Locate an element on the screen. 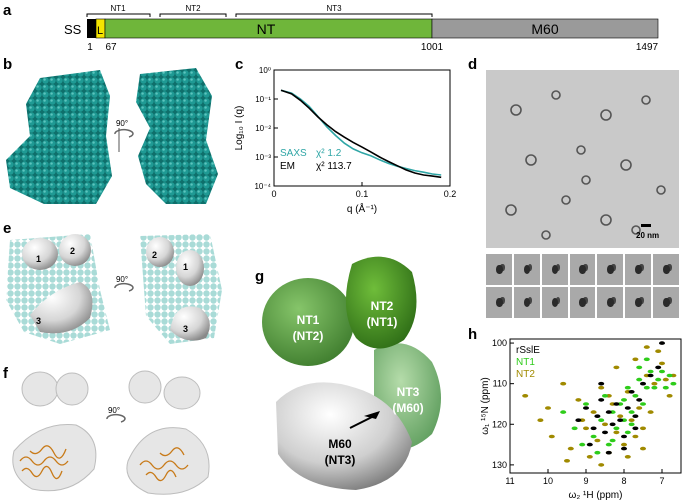 The image size is (685, 503). saxs-bead-models: 90° is located at coordinates (112, 136).